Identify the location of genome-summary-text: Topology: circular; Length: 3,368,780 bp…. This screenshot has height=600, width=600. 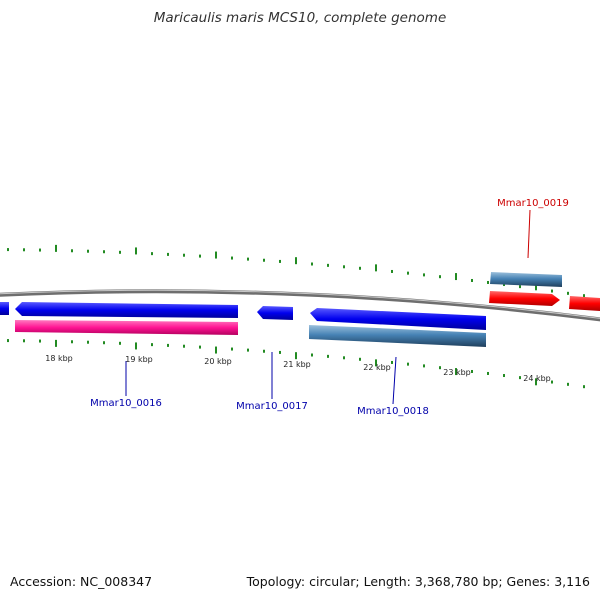
(418, 581).